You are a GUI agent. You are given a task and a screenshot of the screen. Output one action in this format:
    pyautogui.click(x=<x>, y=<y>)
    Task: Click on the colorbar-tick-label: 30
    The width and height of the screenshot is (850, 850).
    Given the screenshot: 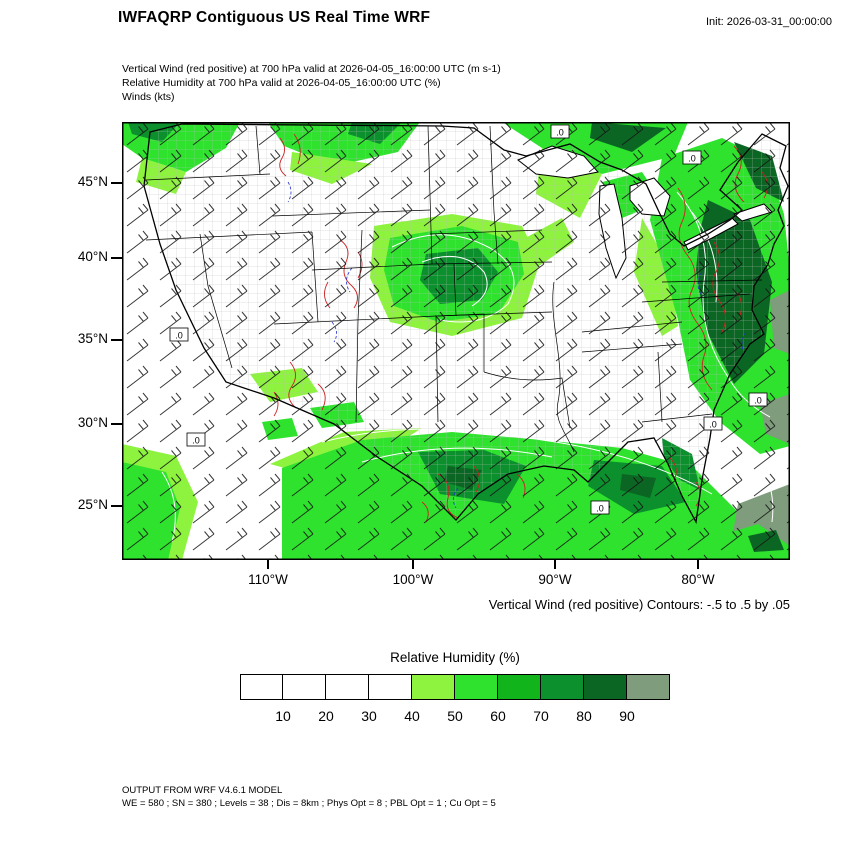 What is the action you would take?
    pyautogui.click(x=369, y=716)
    